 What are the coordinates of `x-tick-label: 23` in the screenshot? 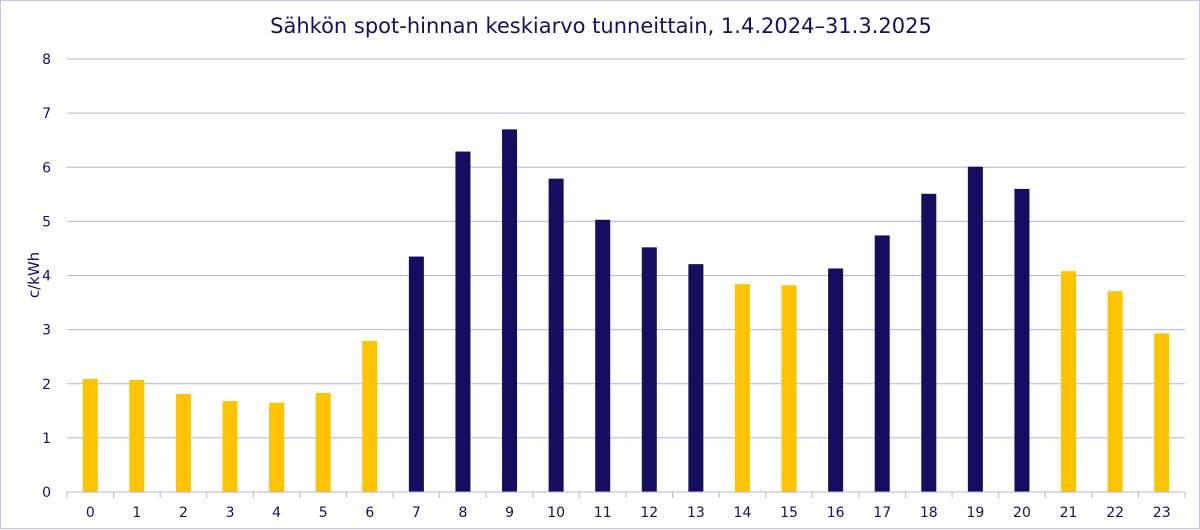 It's located at (1162, 513).